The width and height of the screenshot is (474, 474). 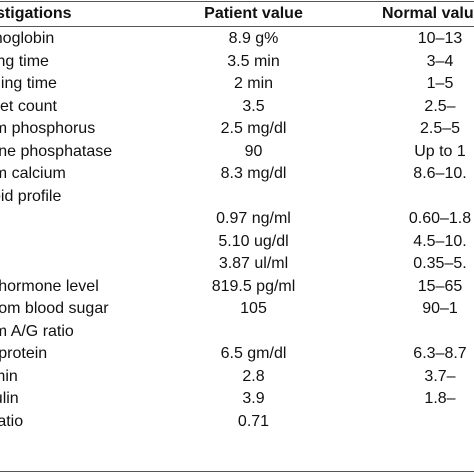 What do you see at coordinates (440, 353) in the screenshot?
I see `normal-value: 6.3–8.7` at bounding box center [440, 353].